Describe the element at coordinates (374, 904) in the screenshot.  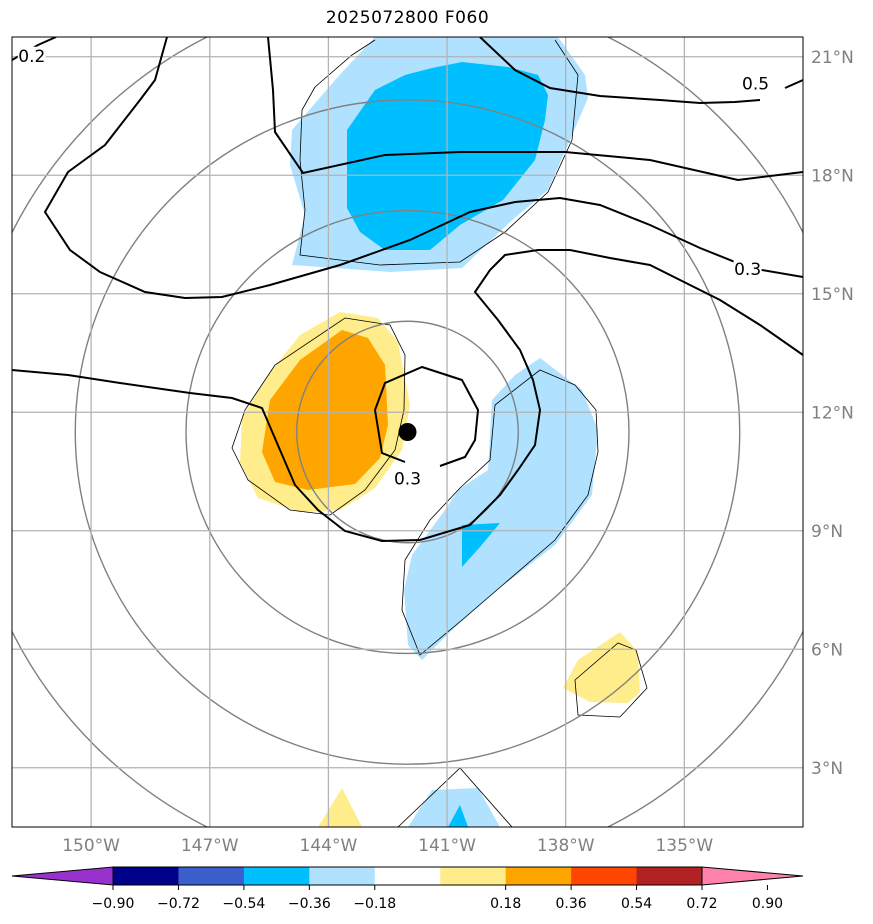
I see `colorbar-tick-label: −0.18` at that location.